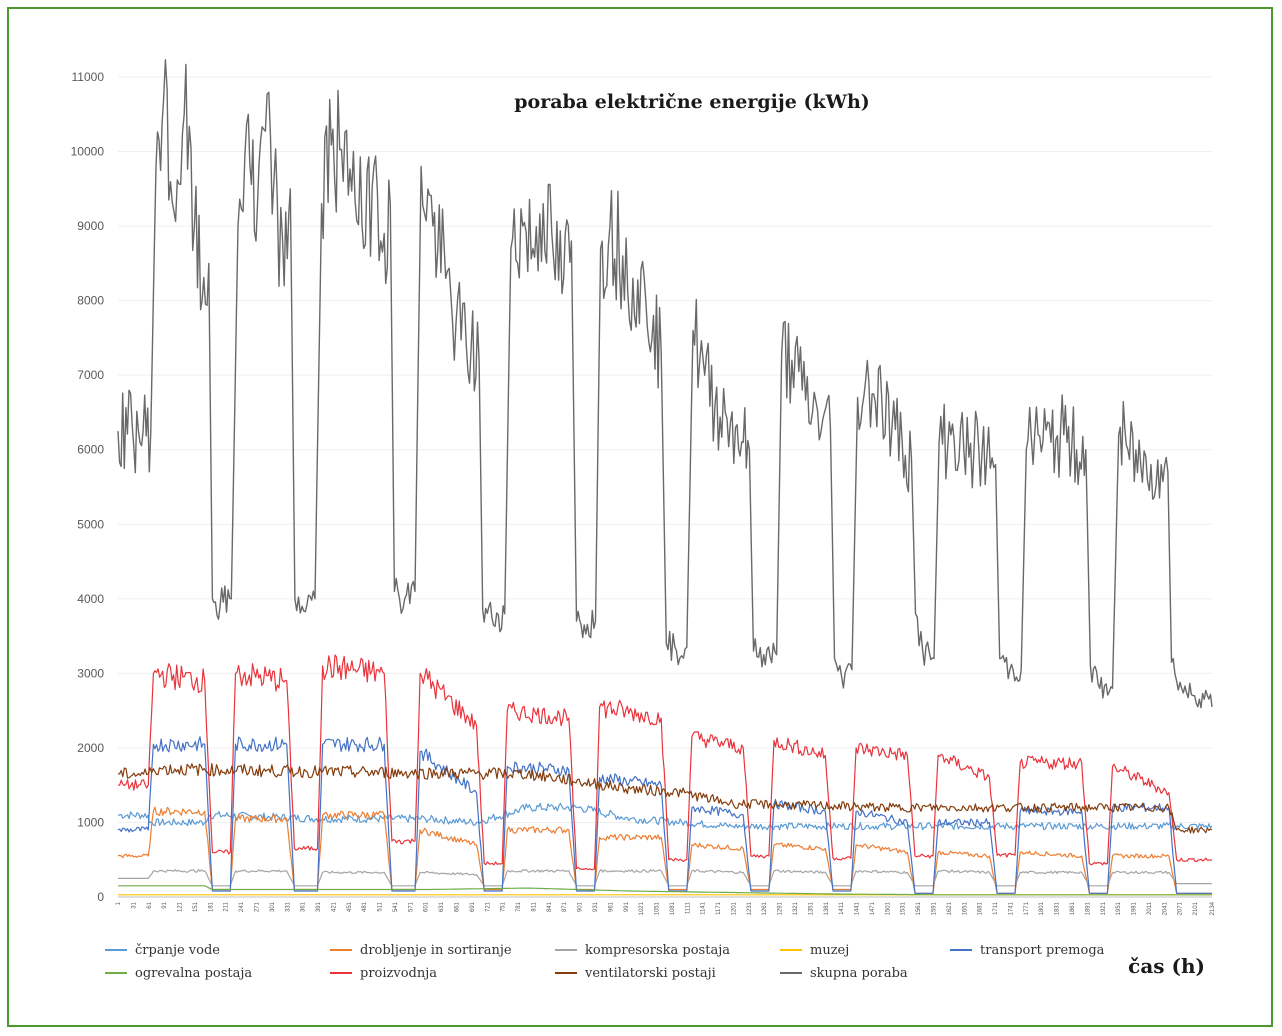 This screenshot has width=1282, height=1036. Describe the element at coordinates (90, 375) in the screenshot. I see `y-tick-label: 7000` at that location.